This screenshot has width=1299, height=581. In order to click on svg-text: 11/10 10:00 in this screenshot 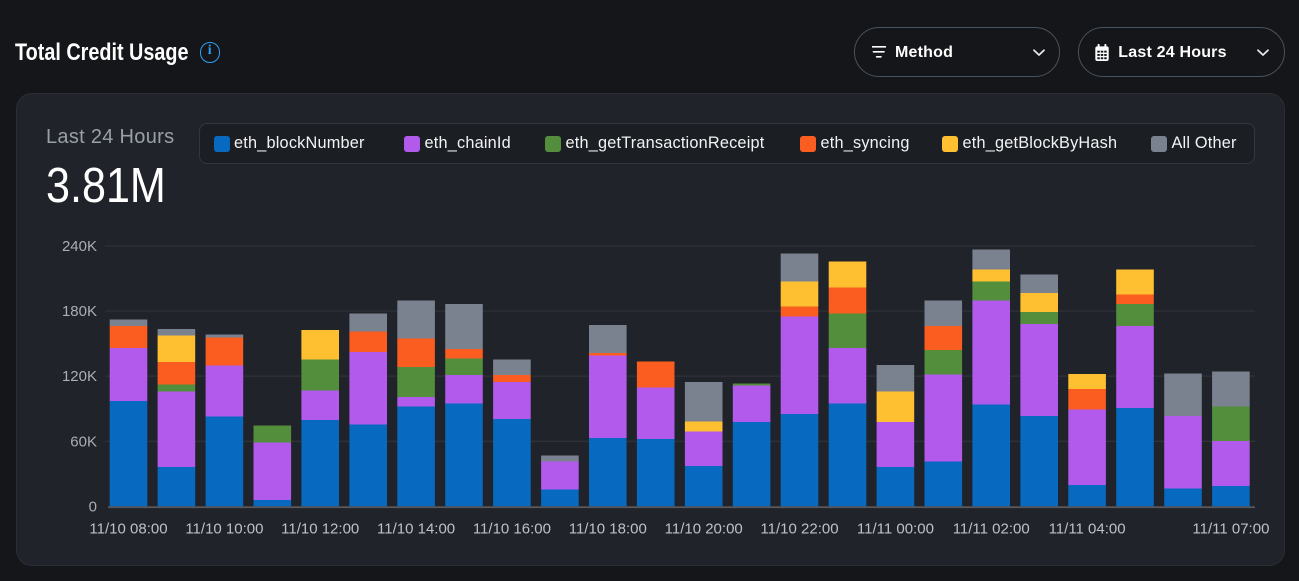, I will do `click(224, 529)`.